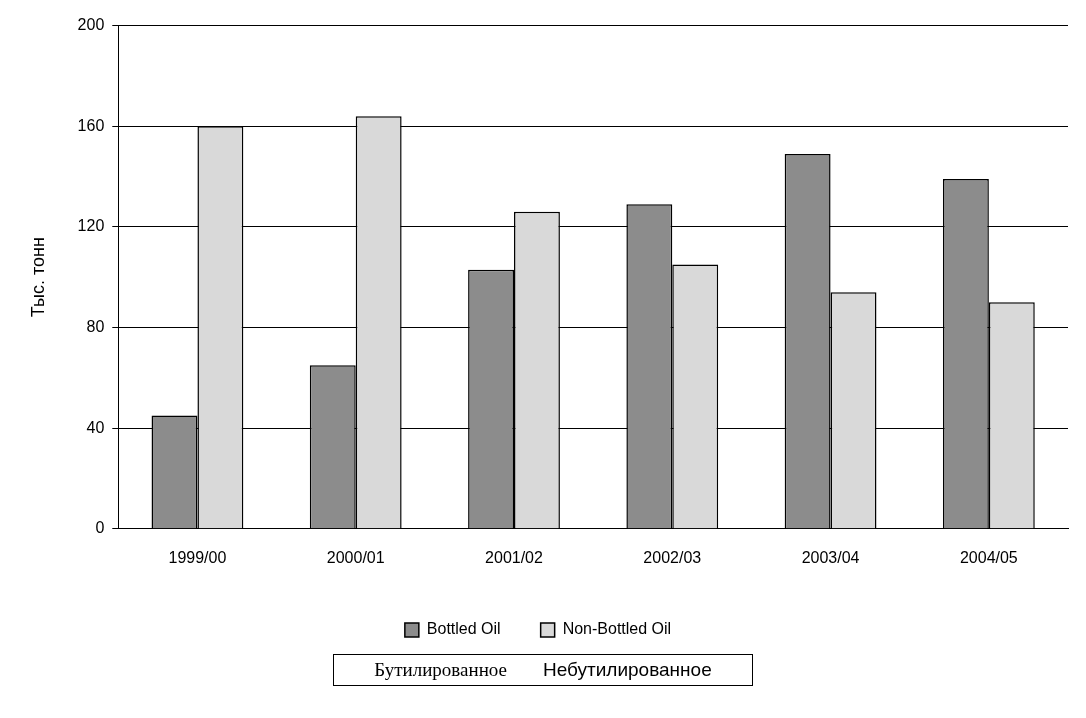 The image size is (1086, 718). Describe the element at coordinates (197, 557) in the screenshot. I see `x-tick-label: 1999/00` at that location.